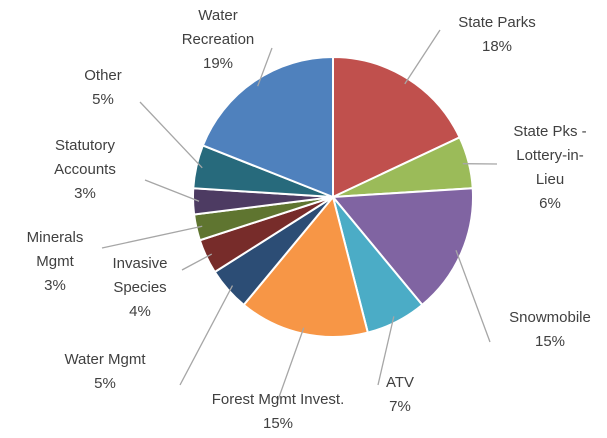 The height and width of the screenshot is (438, 607). I want to click on slice-label: State Parks 18%, so click(497, 35).